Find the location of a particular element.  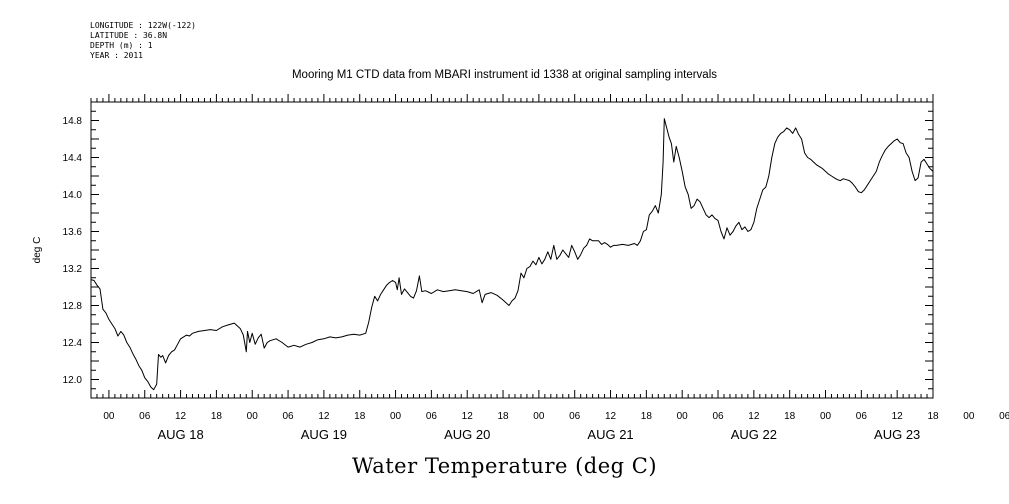

y-tick-label: 13.2 is located at coordinates (73, 269).